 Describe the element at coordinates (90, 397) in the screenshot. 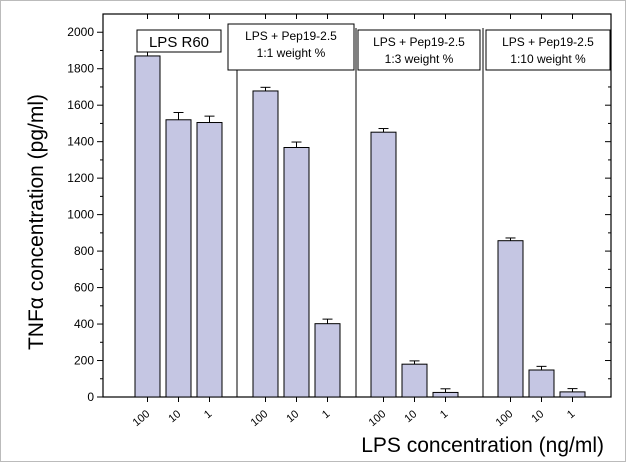

I see `y-tick-label: 0` at that location.